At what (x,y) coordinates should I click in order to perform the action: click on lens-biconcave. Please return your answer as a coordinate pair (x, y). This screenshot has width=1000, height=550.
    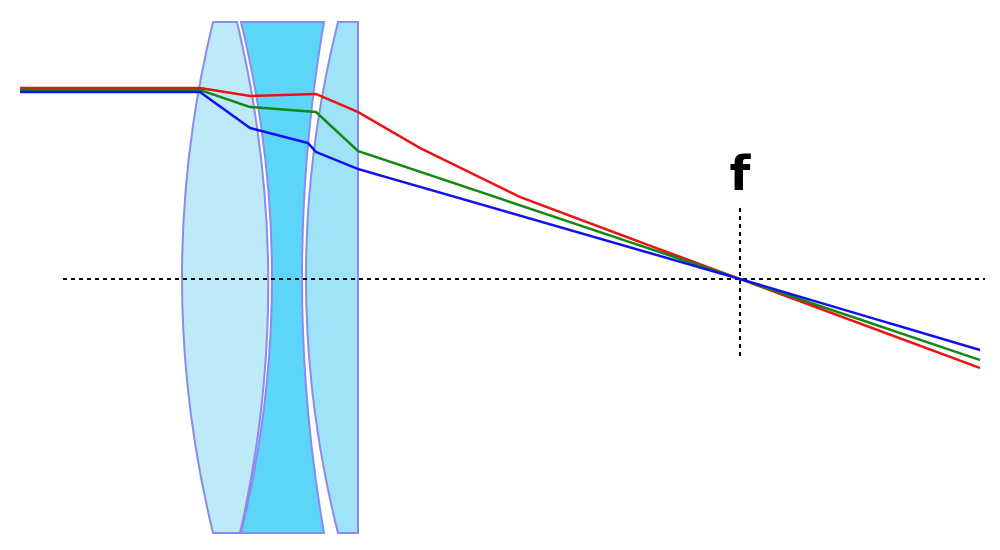
    Looking at the image, I should click on (282, 277).